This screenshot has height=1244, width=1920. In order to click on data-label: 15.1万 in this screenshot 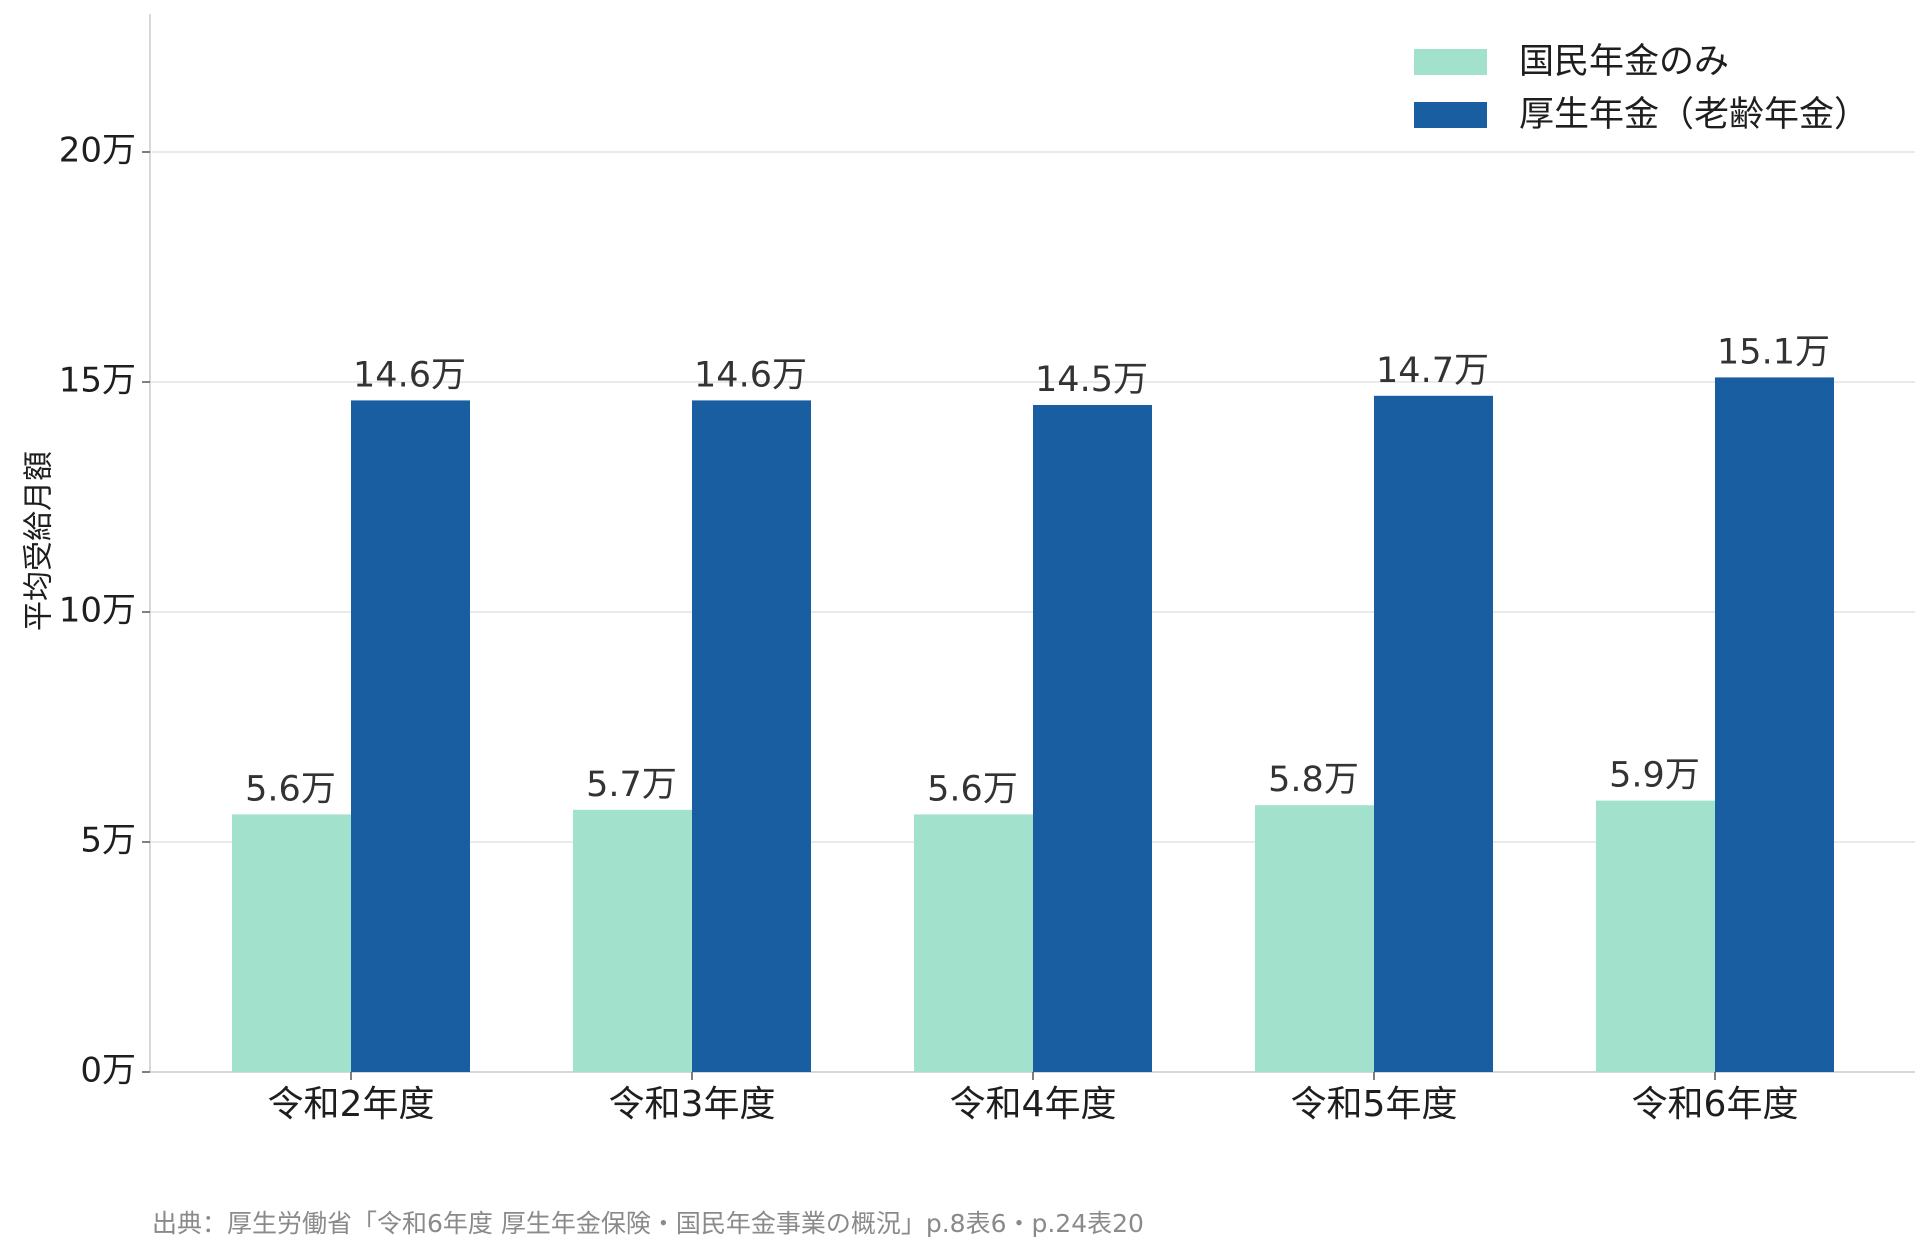, I will do `click(1773, 352)`.